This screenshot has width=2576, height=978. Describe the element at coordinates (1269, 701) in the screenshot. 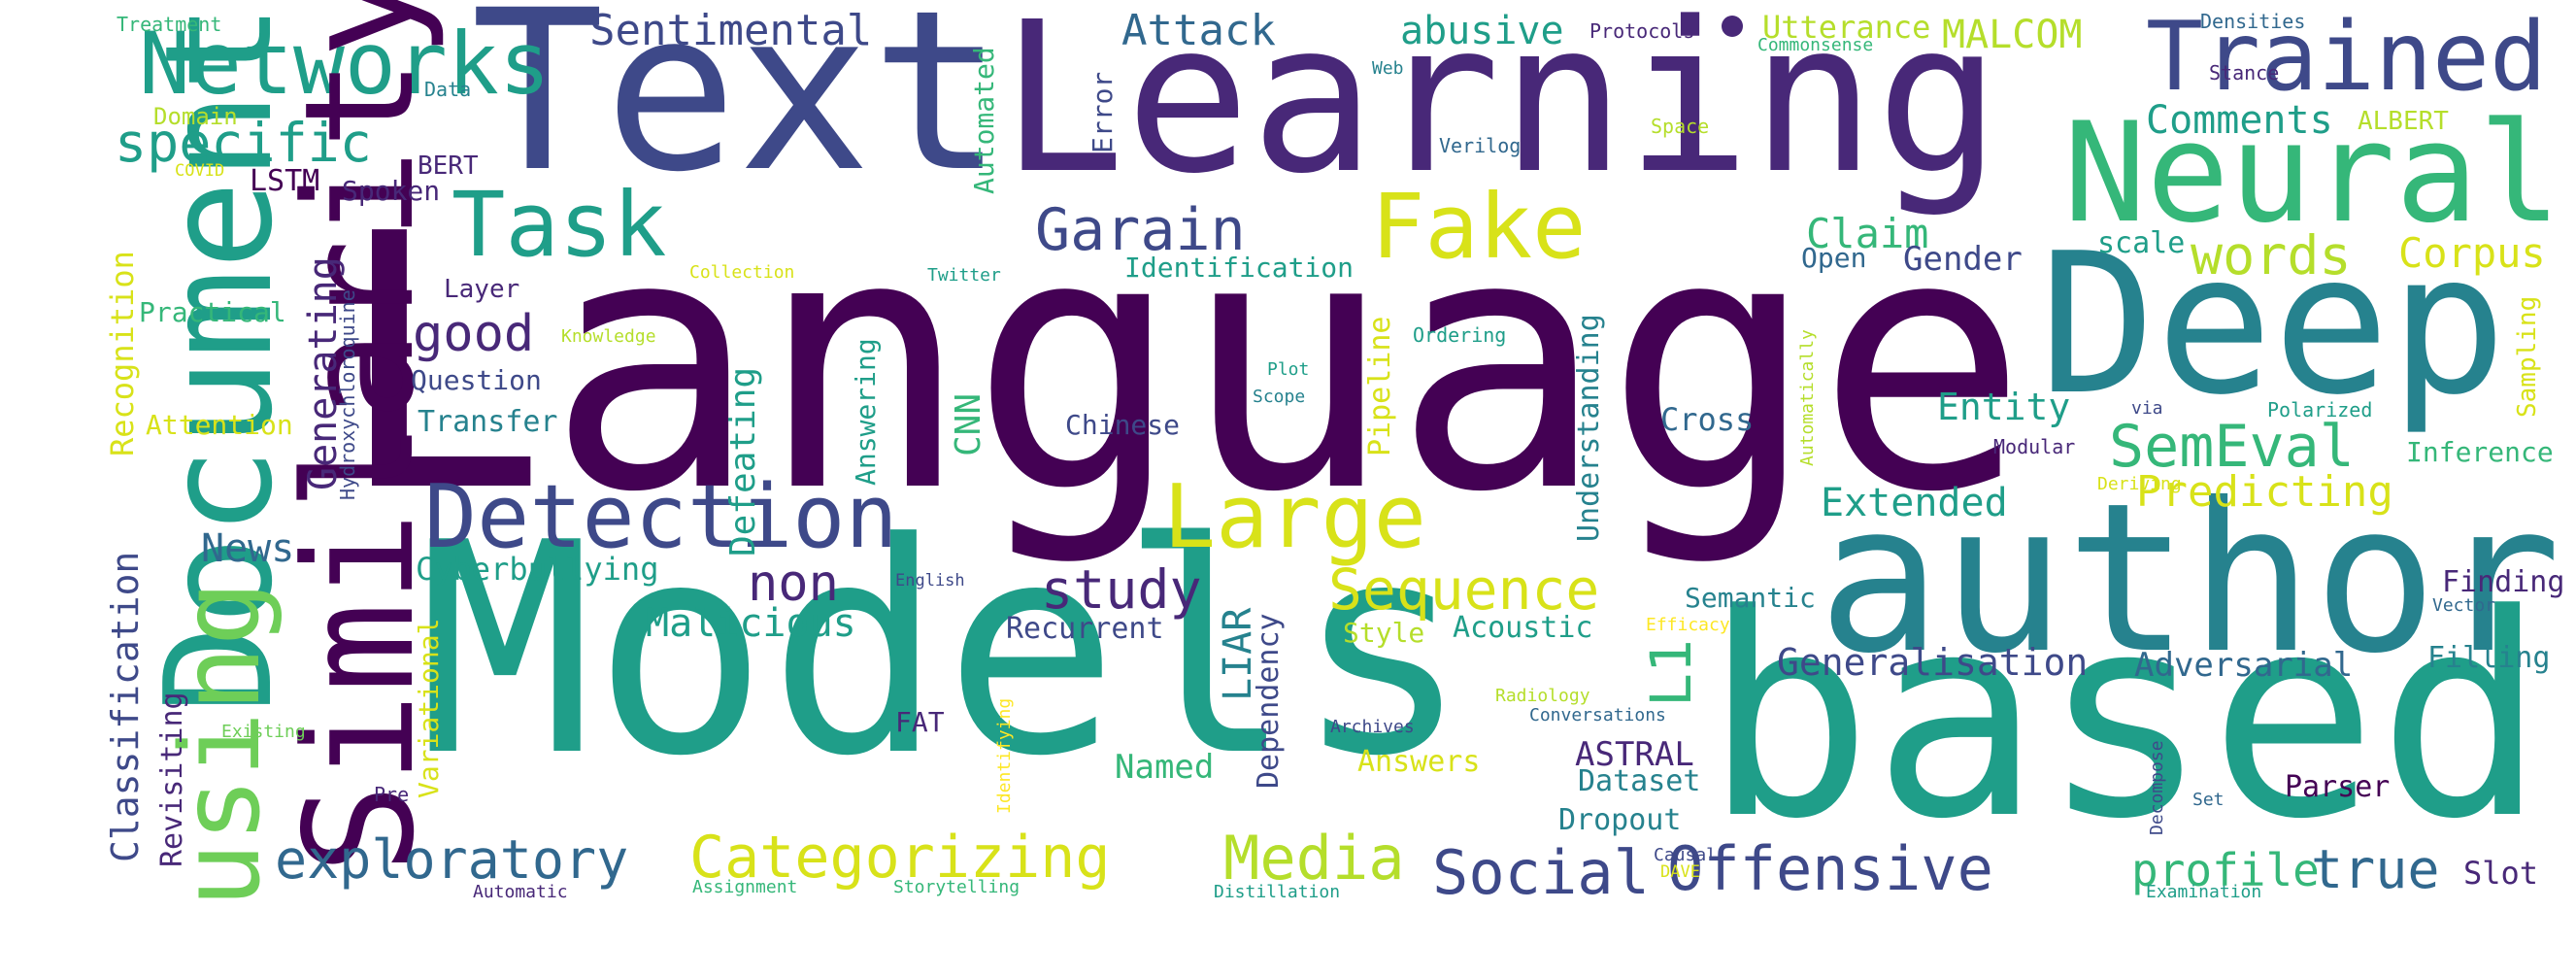

I see `word-dependency: Dependency` at that location.